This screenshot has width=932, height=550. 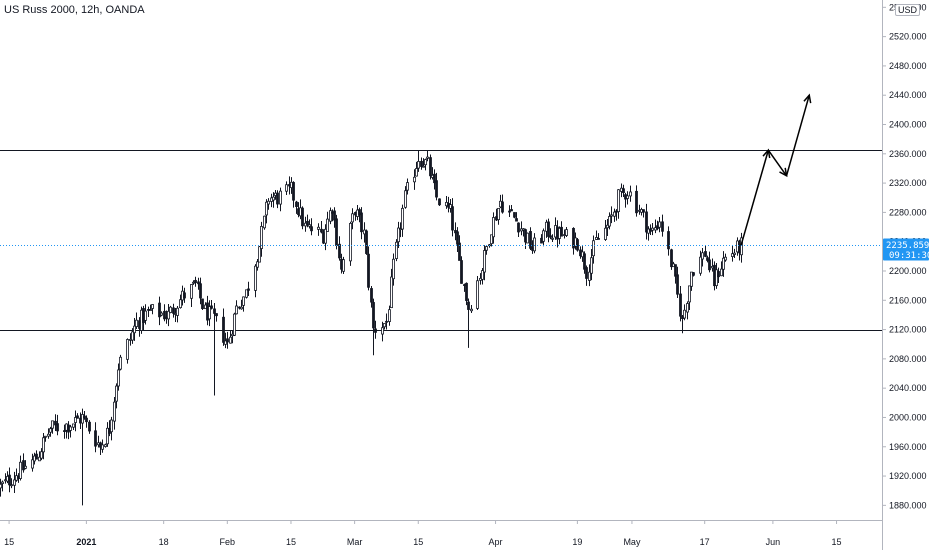 What do you see at coordinates (9, 542) in the screenshot?
I see `time-tick-label: 15` at bounding box center [9, 542].